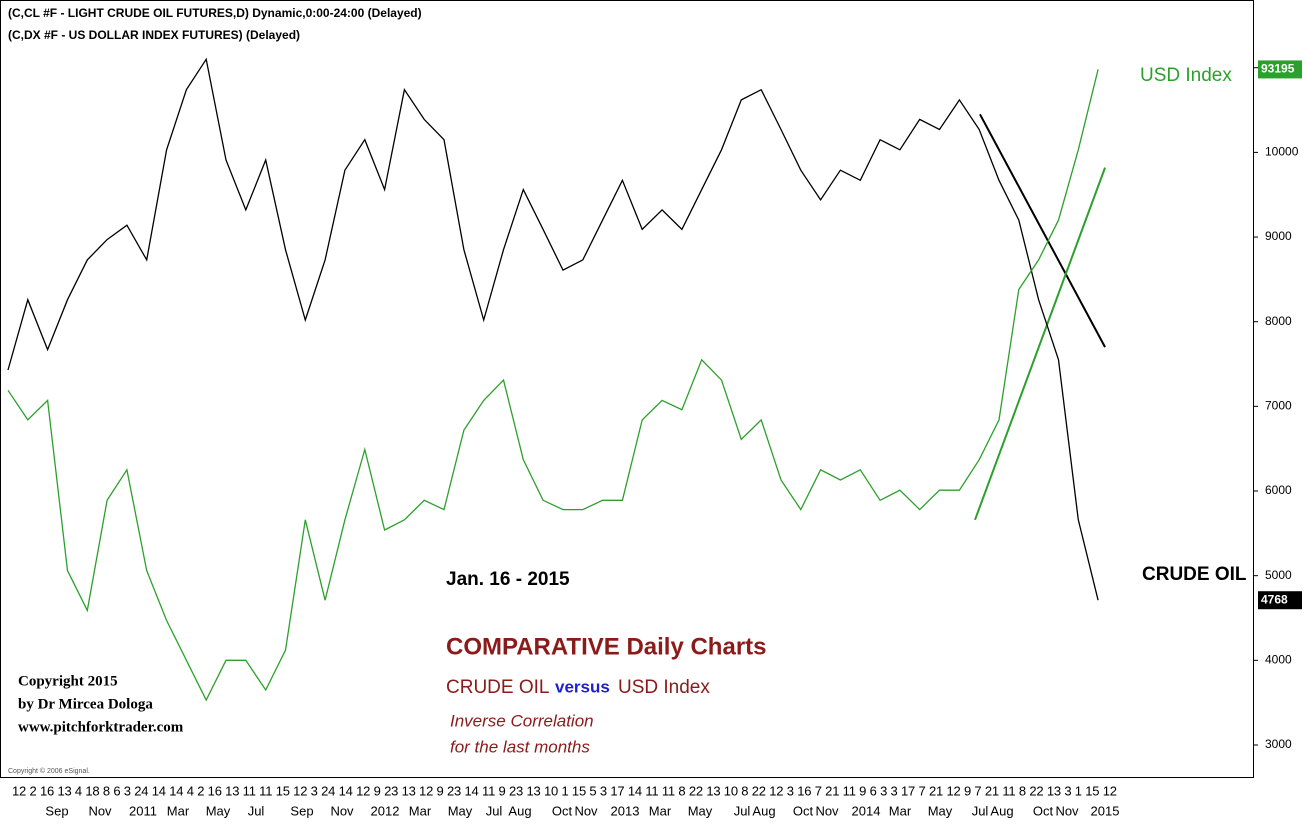  What do you see at coordinates (1194, 574) in the screenshot?
I see `legend-label: CRUDE OIL` at bounding box center [1194, 574].